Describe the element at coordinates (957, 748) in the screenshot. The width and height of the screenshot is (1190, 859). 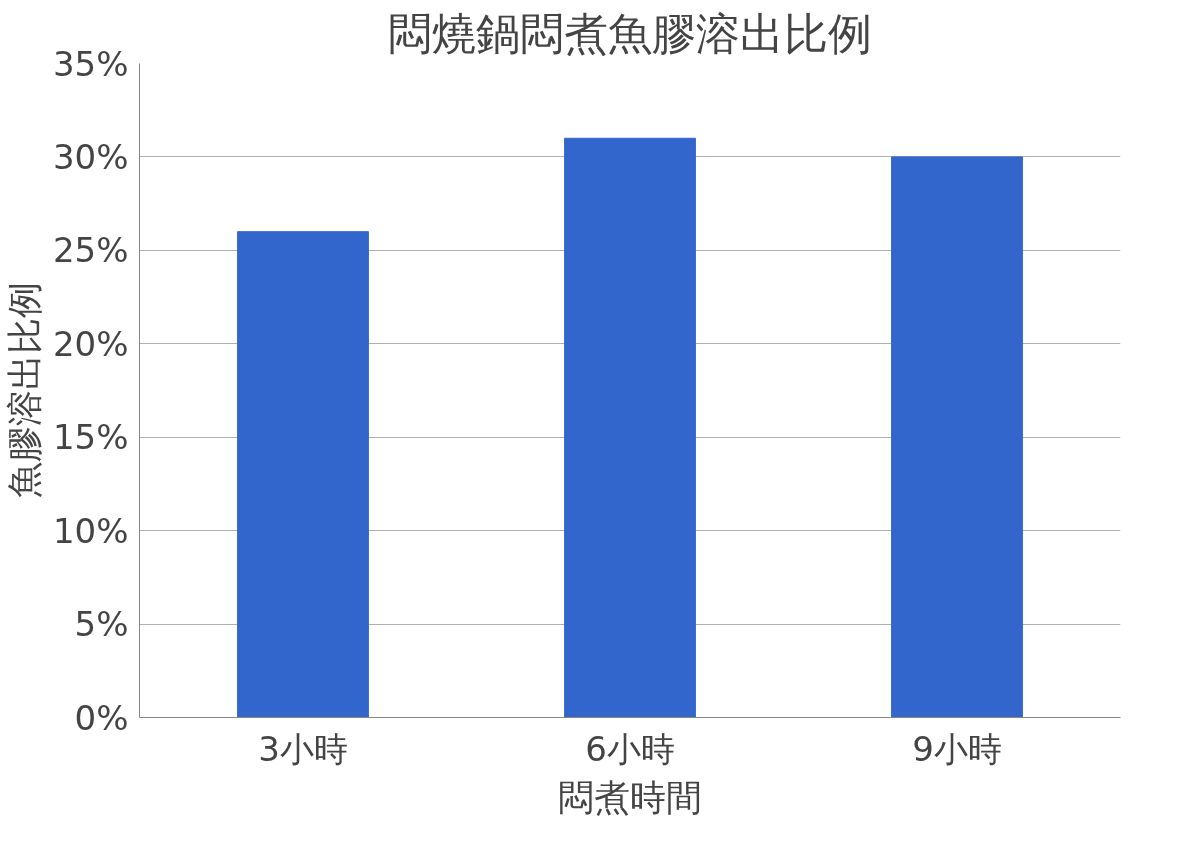
I see `x-tick-label: 9小時` at that location.